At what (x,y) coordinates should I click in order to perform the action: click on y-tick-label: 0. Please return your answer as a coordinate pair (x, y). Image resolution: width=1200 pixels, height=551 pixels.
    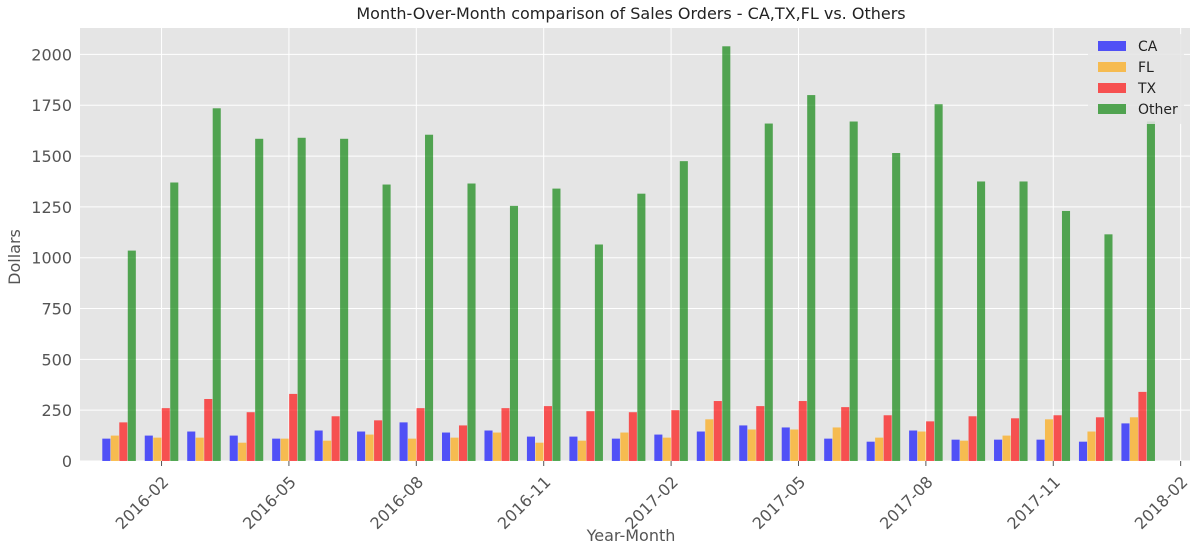
    Looking at the image, I should click on (67, 461).